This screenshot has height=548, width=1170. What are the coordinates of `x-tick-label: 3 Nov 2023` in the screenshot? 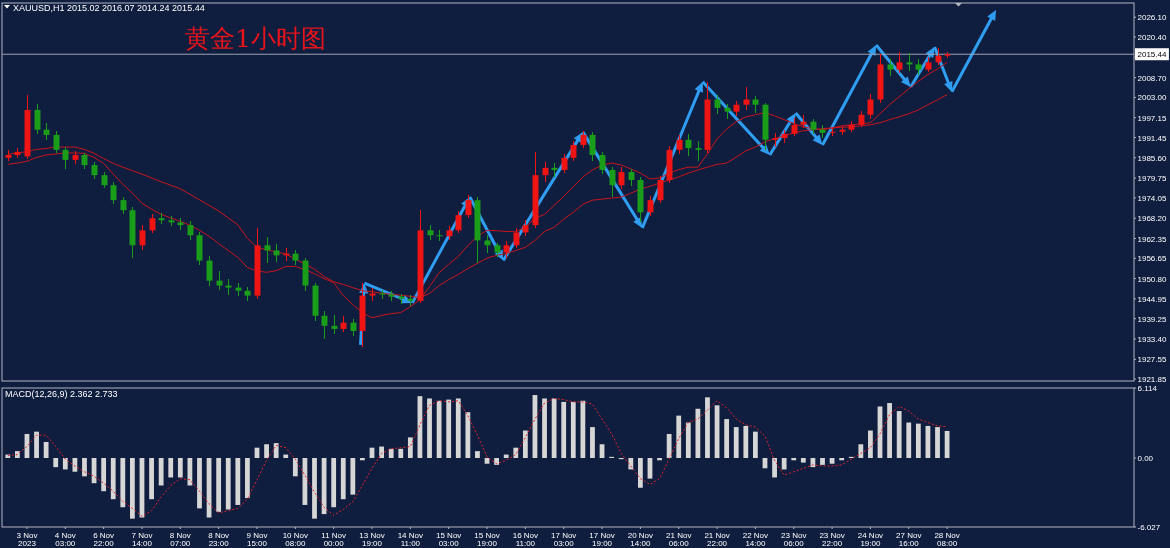 It's located at (27, 539).